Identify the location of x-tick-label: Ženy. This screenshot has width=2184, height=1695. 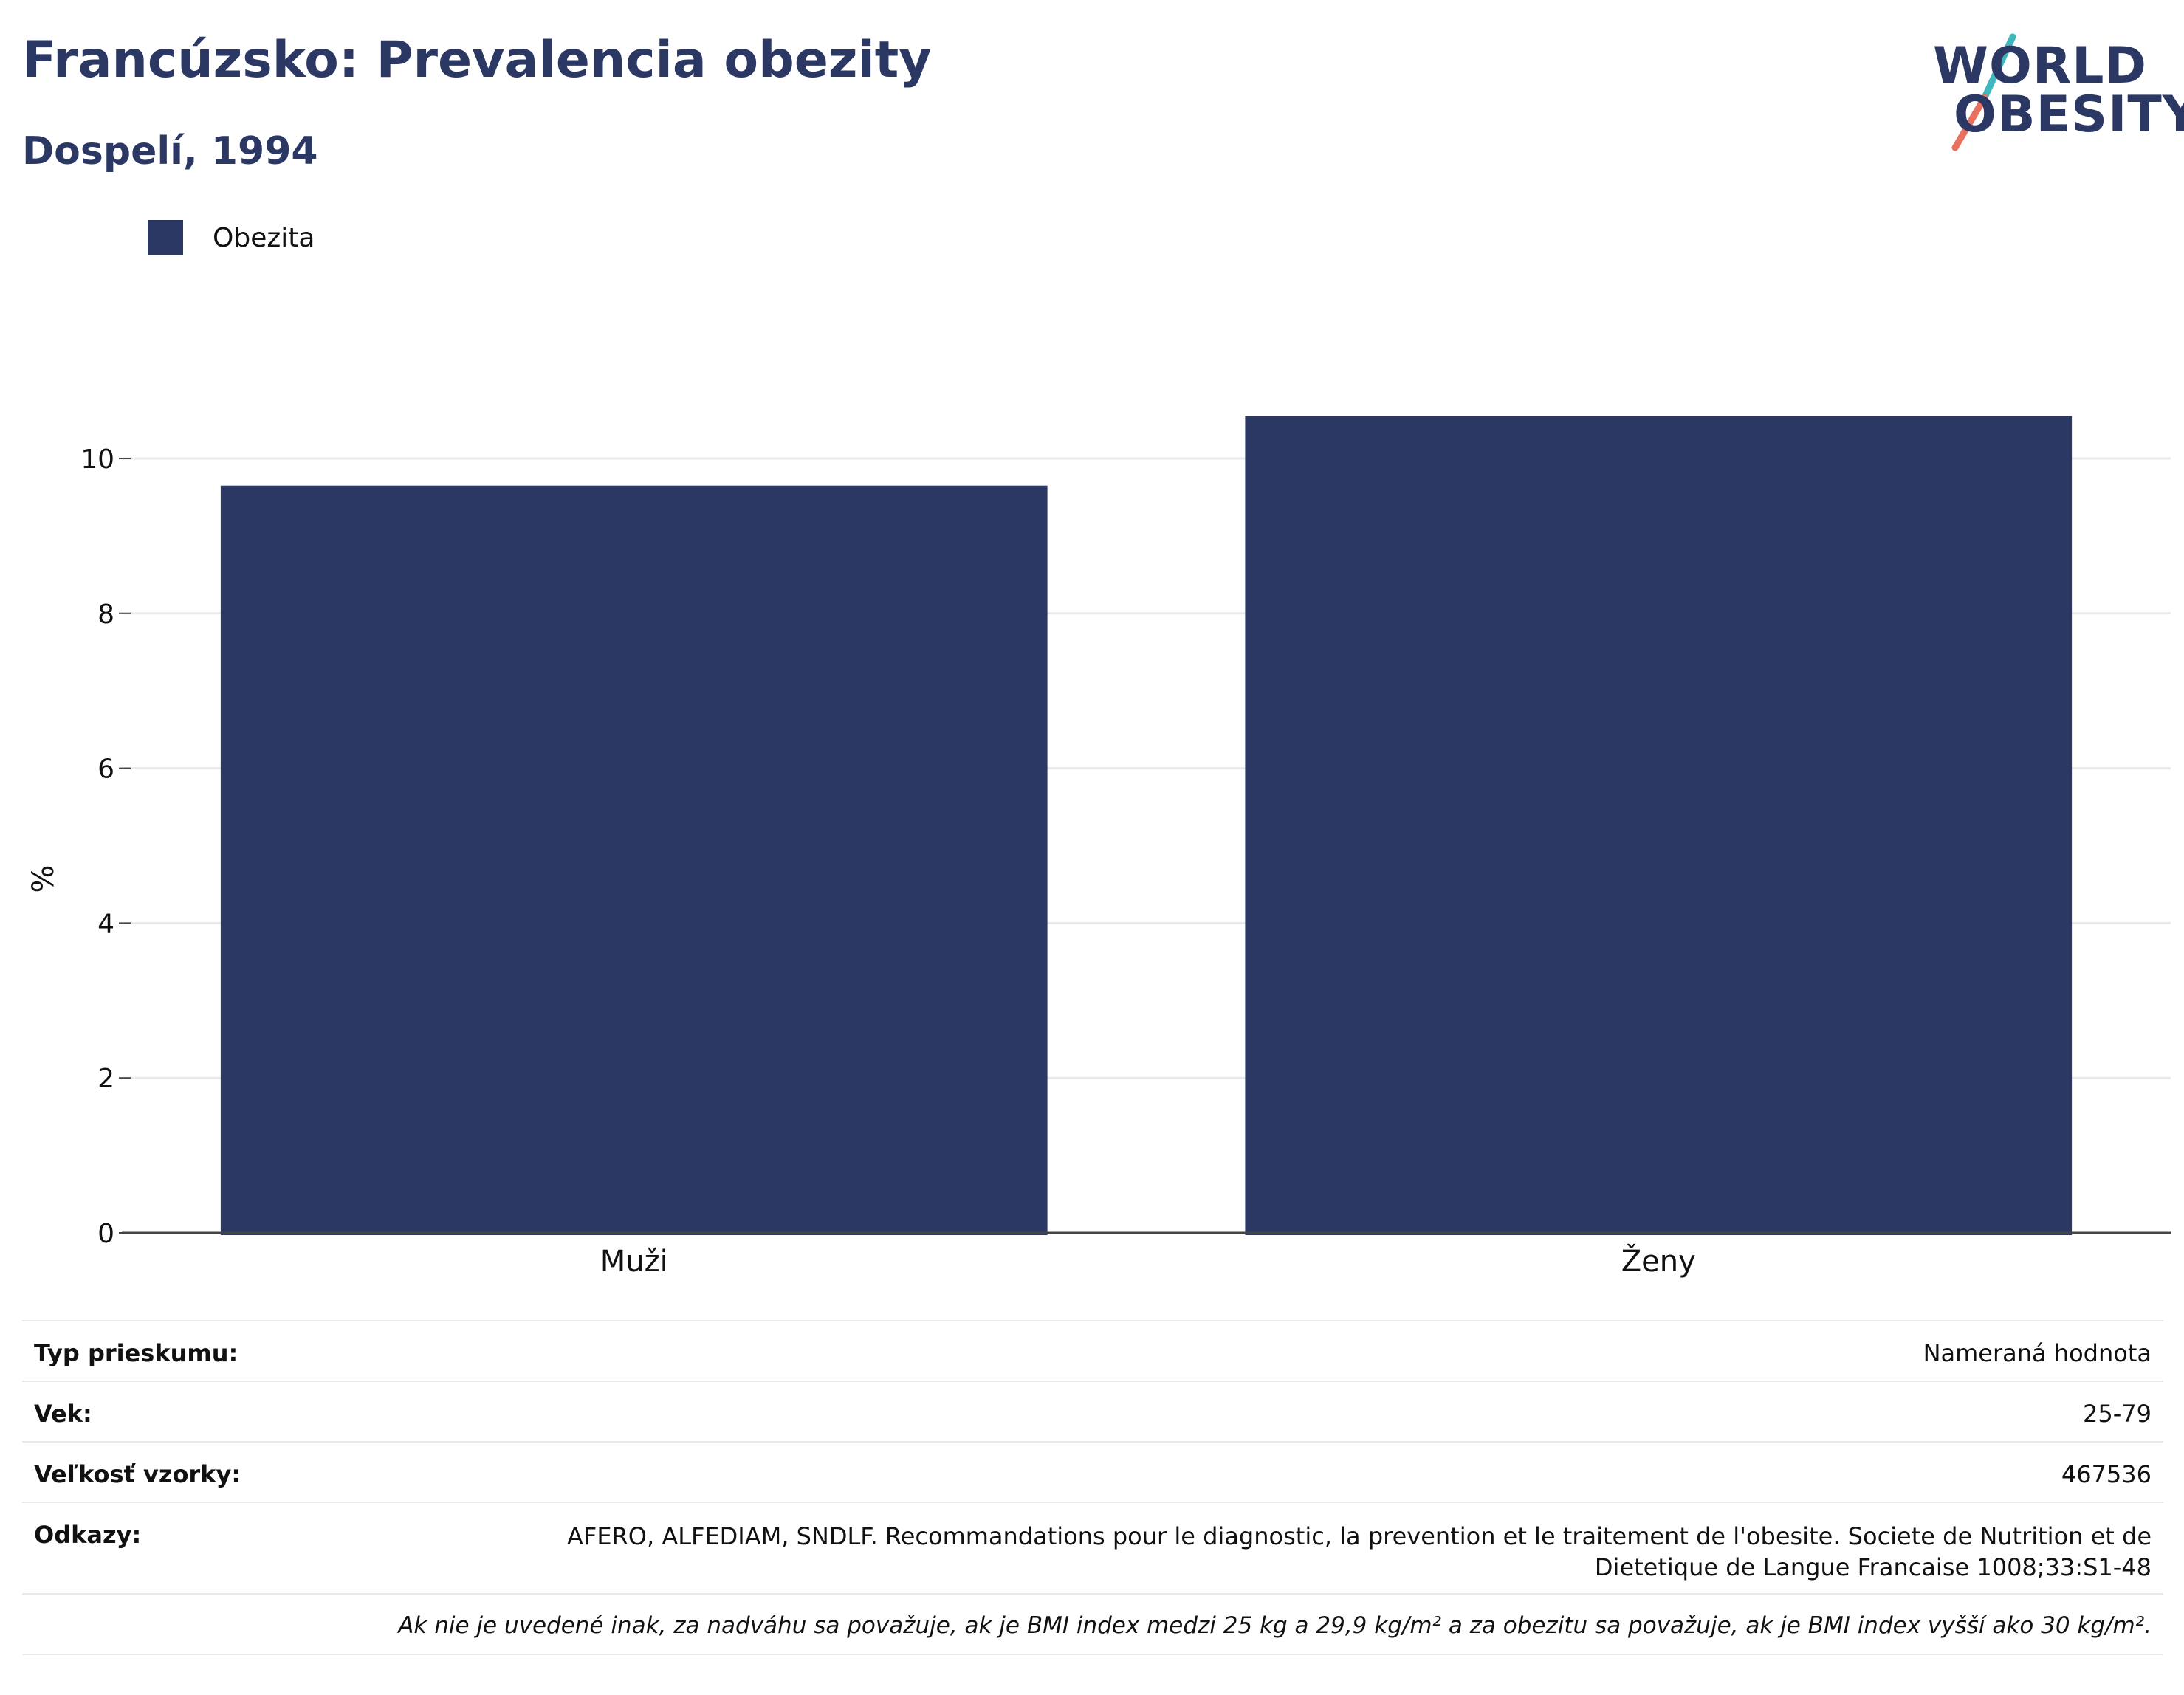
(1659, 1261).